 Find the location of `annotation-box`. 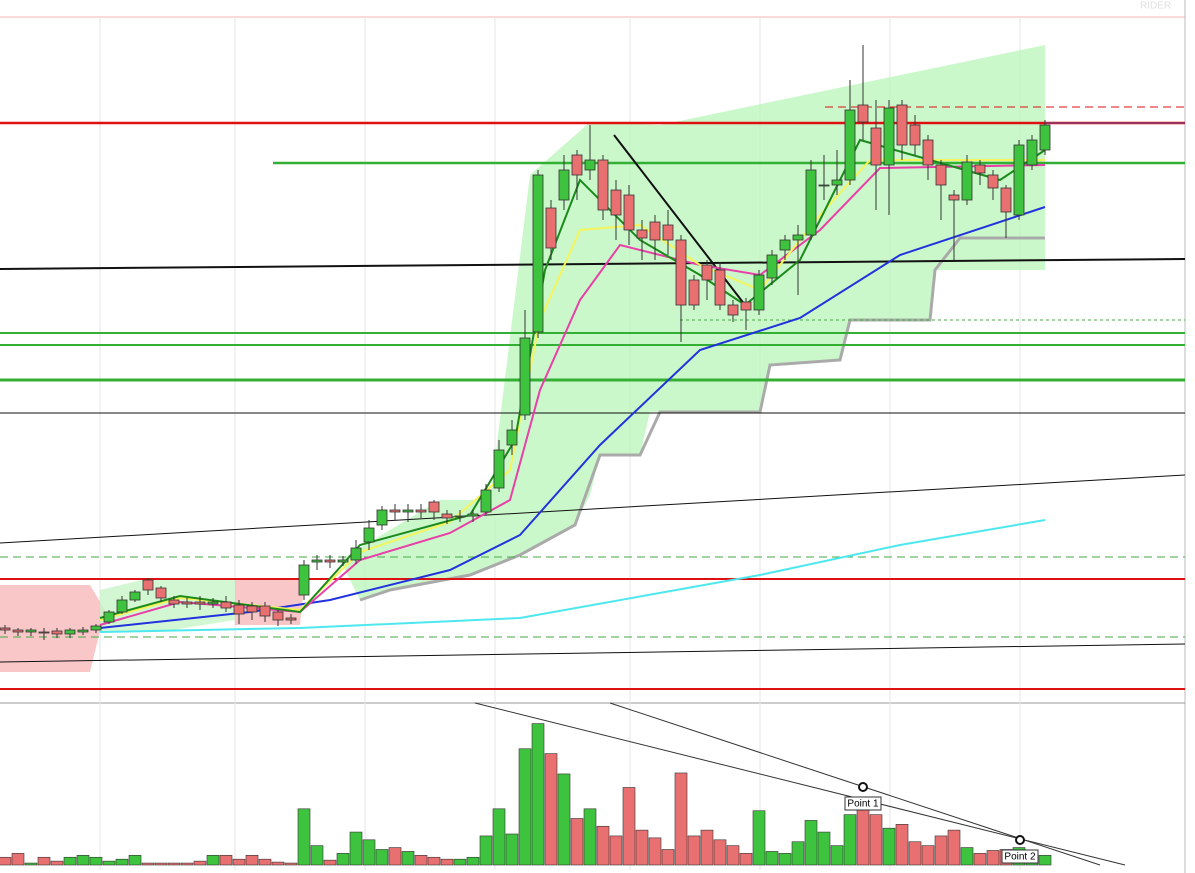

annotation-box is located at coordinates (1020, 856).